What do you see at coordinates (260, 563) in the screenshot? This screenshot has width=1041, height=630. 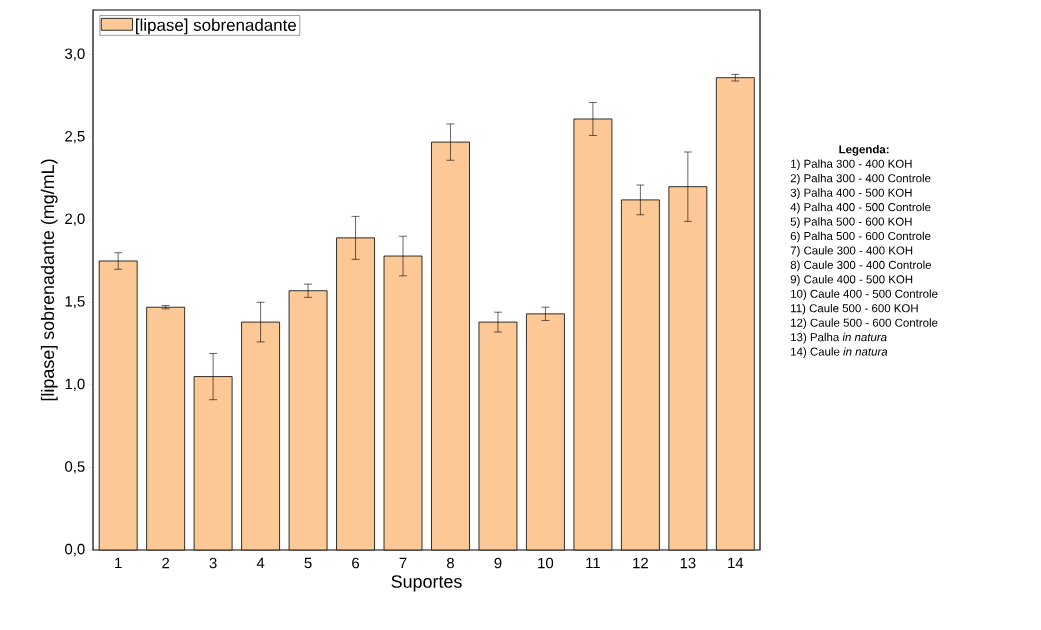 I see `x-tick-label: 4` at bounding box center [260, 563].